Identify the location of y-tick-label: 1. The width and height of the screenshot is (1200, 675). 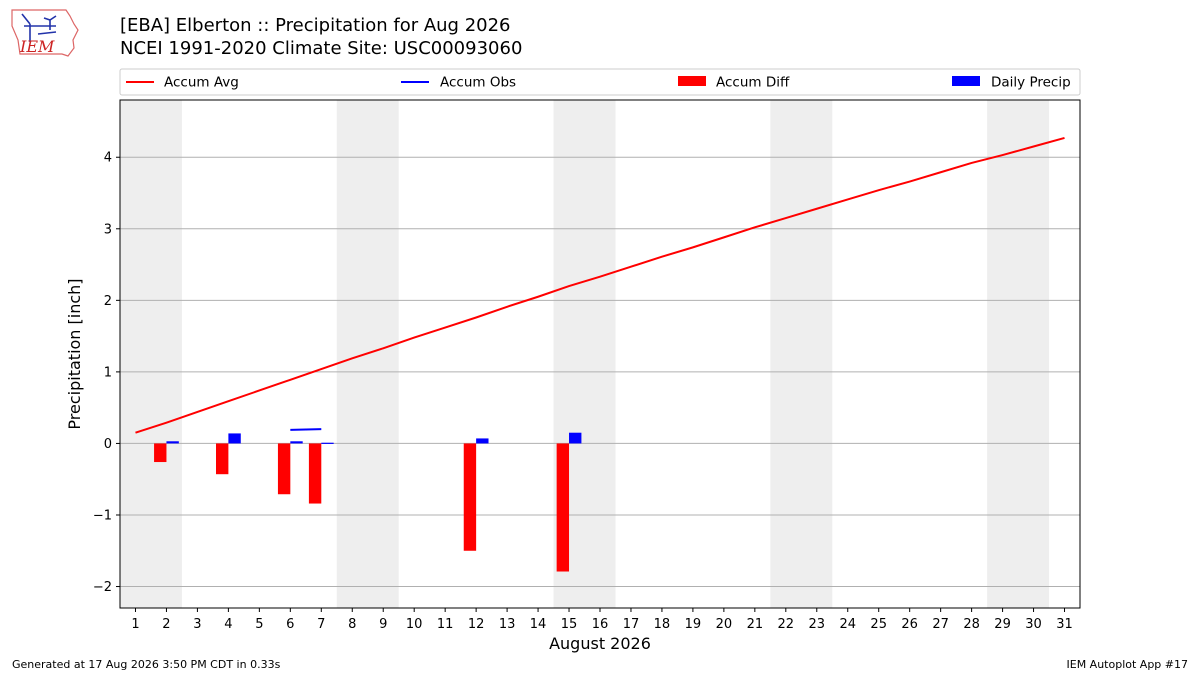
(108, 372).